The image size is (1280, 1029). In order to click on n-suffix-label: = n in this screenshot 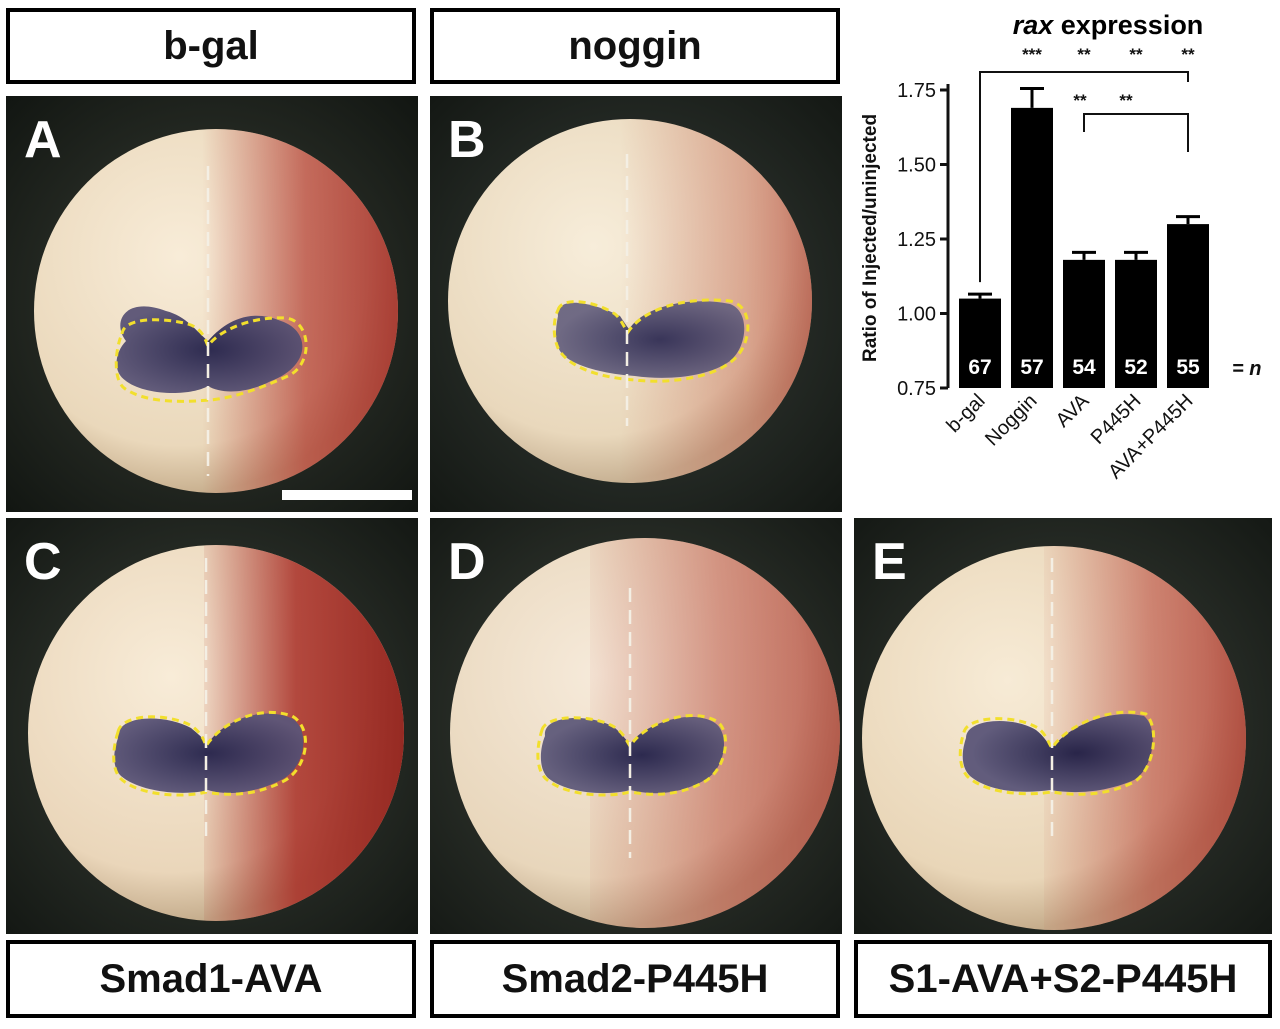, I will do `click(1246, 369)`.